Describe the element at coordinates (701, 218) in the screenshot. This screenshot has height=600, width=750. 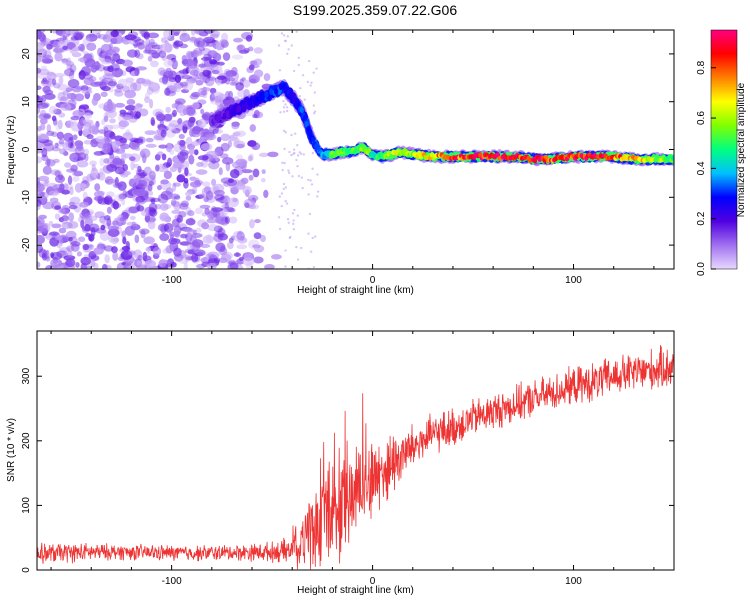
I see `colorbar-tick-label: 0.2` at that location.